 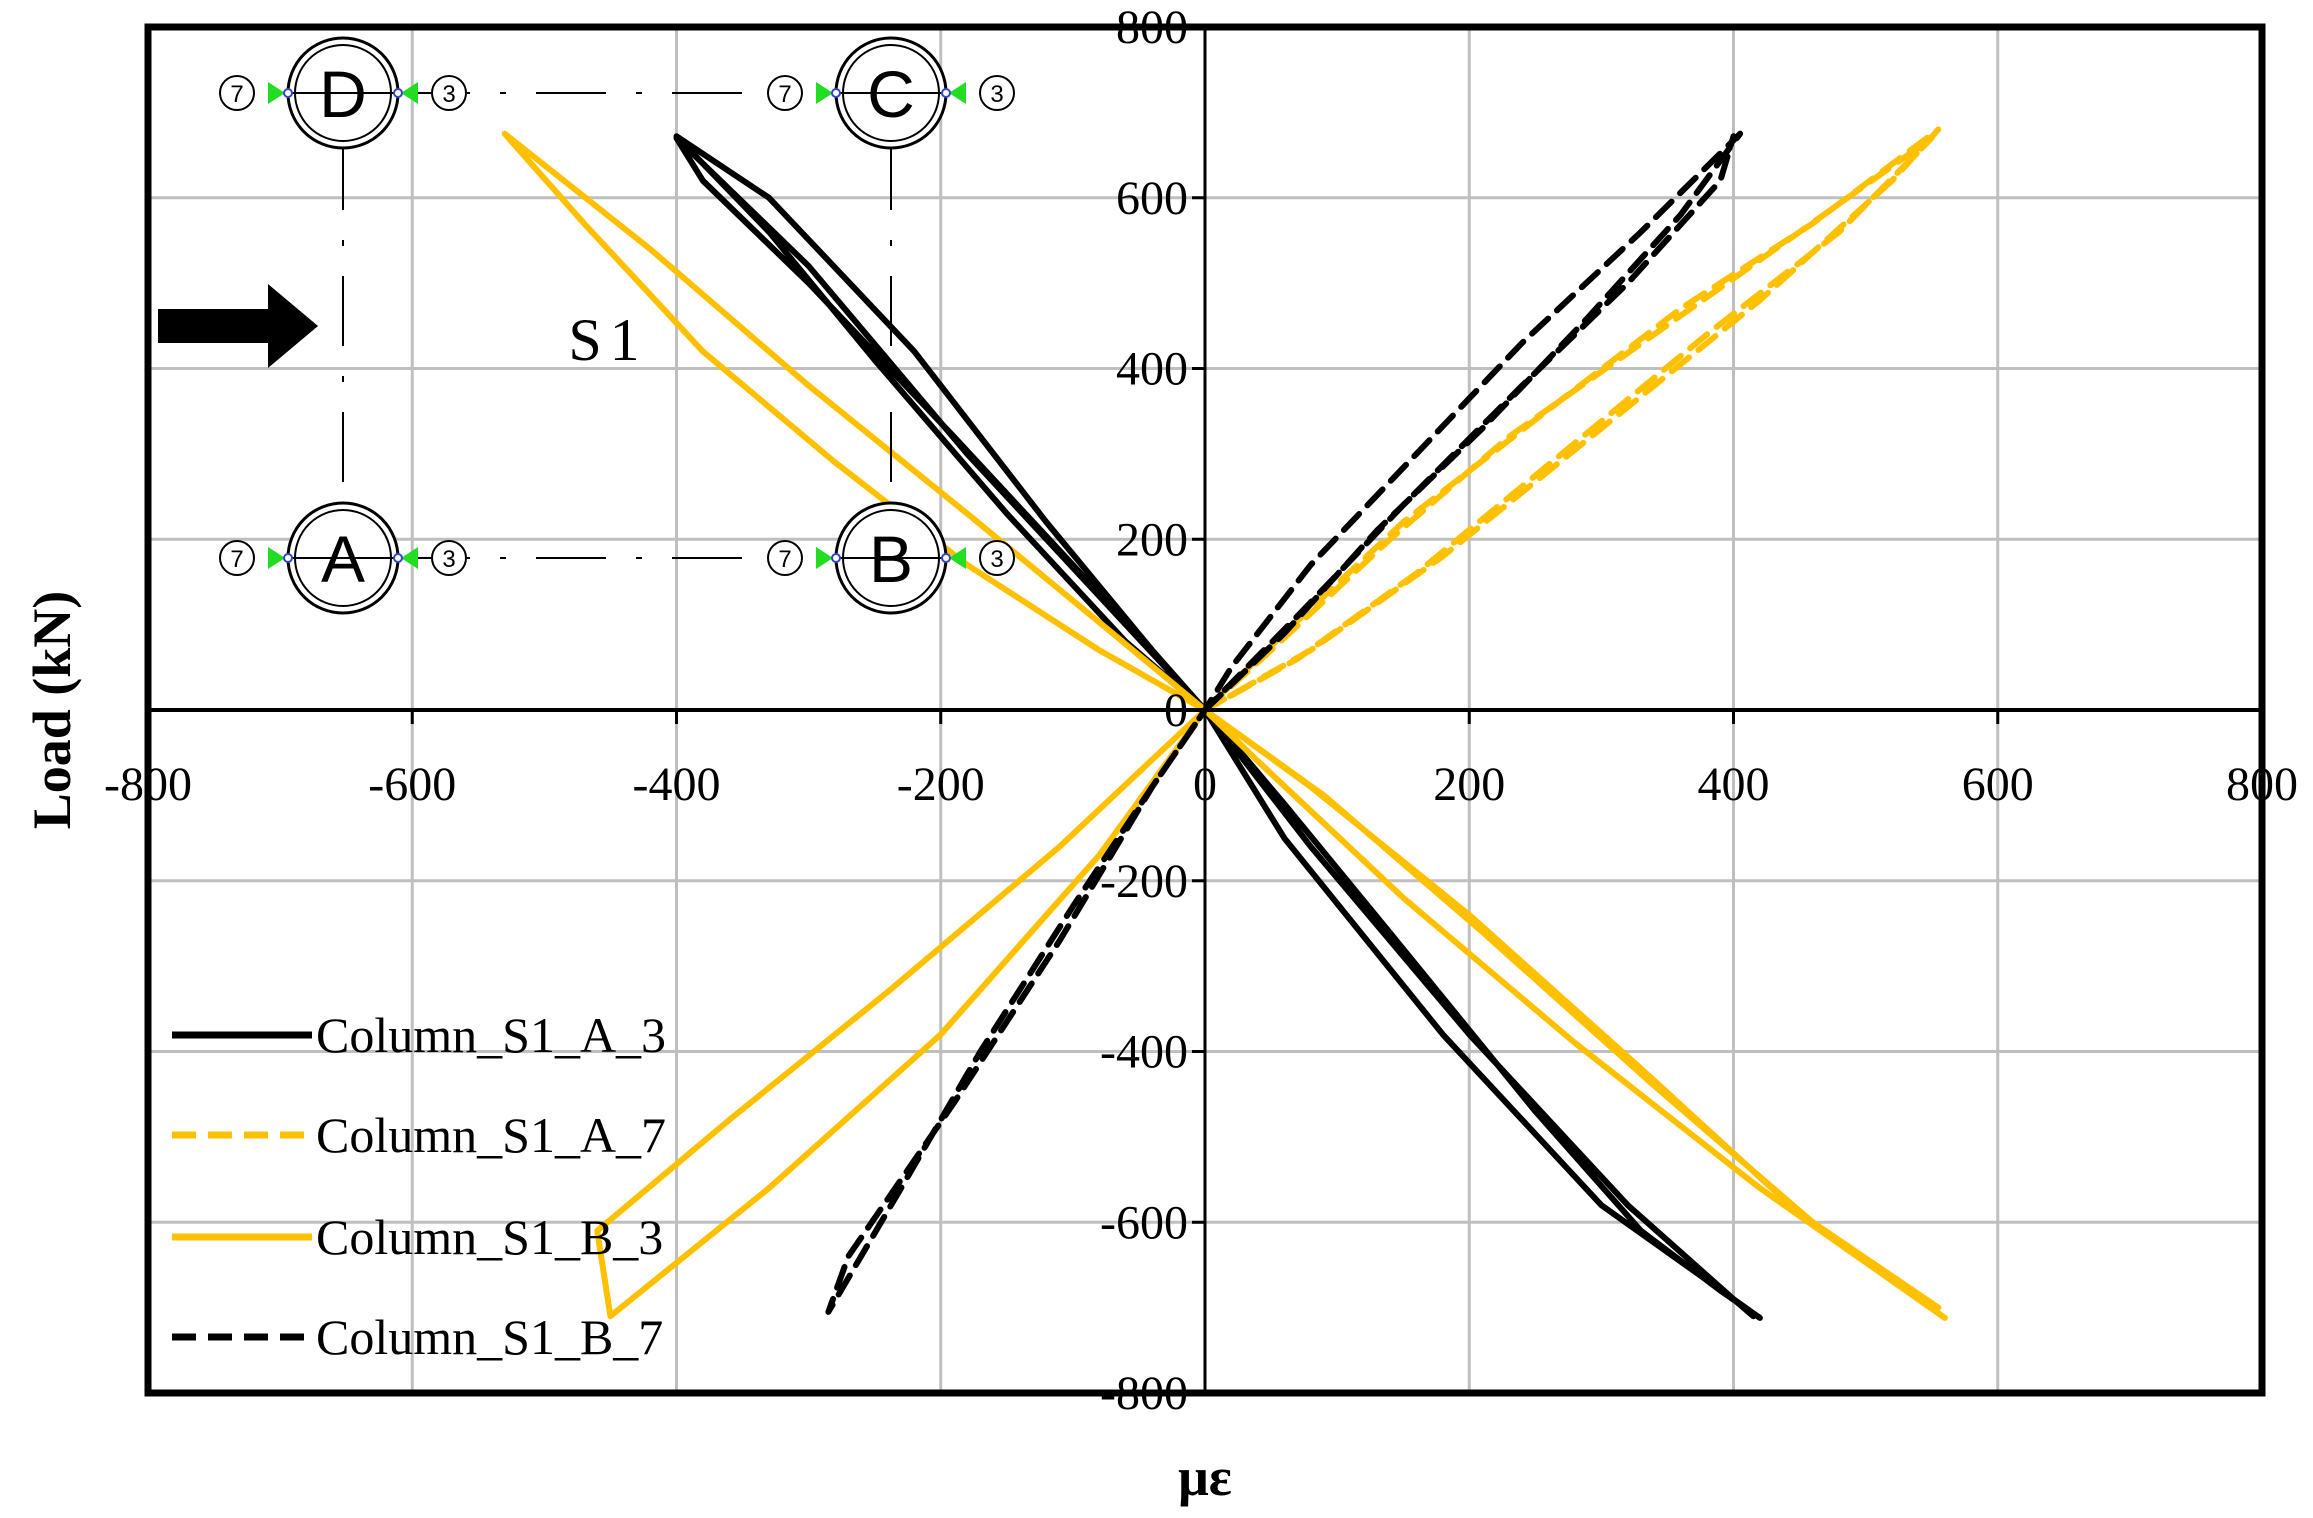 What do you see at coordinates (1469, 784) in the screenshot?
I see `x-tick-label: 200` at bounding box center [1469, 784].